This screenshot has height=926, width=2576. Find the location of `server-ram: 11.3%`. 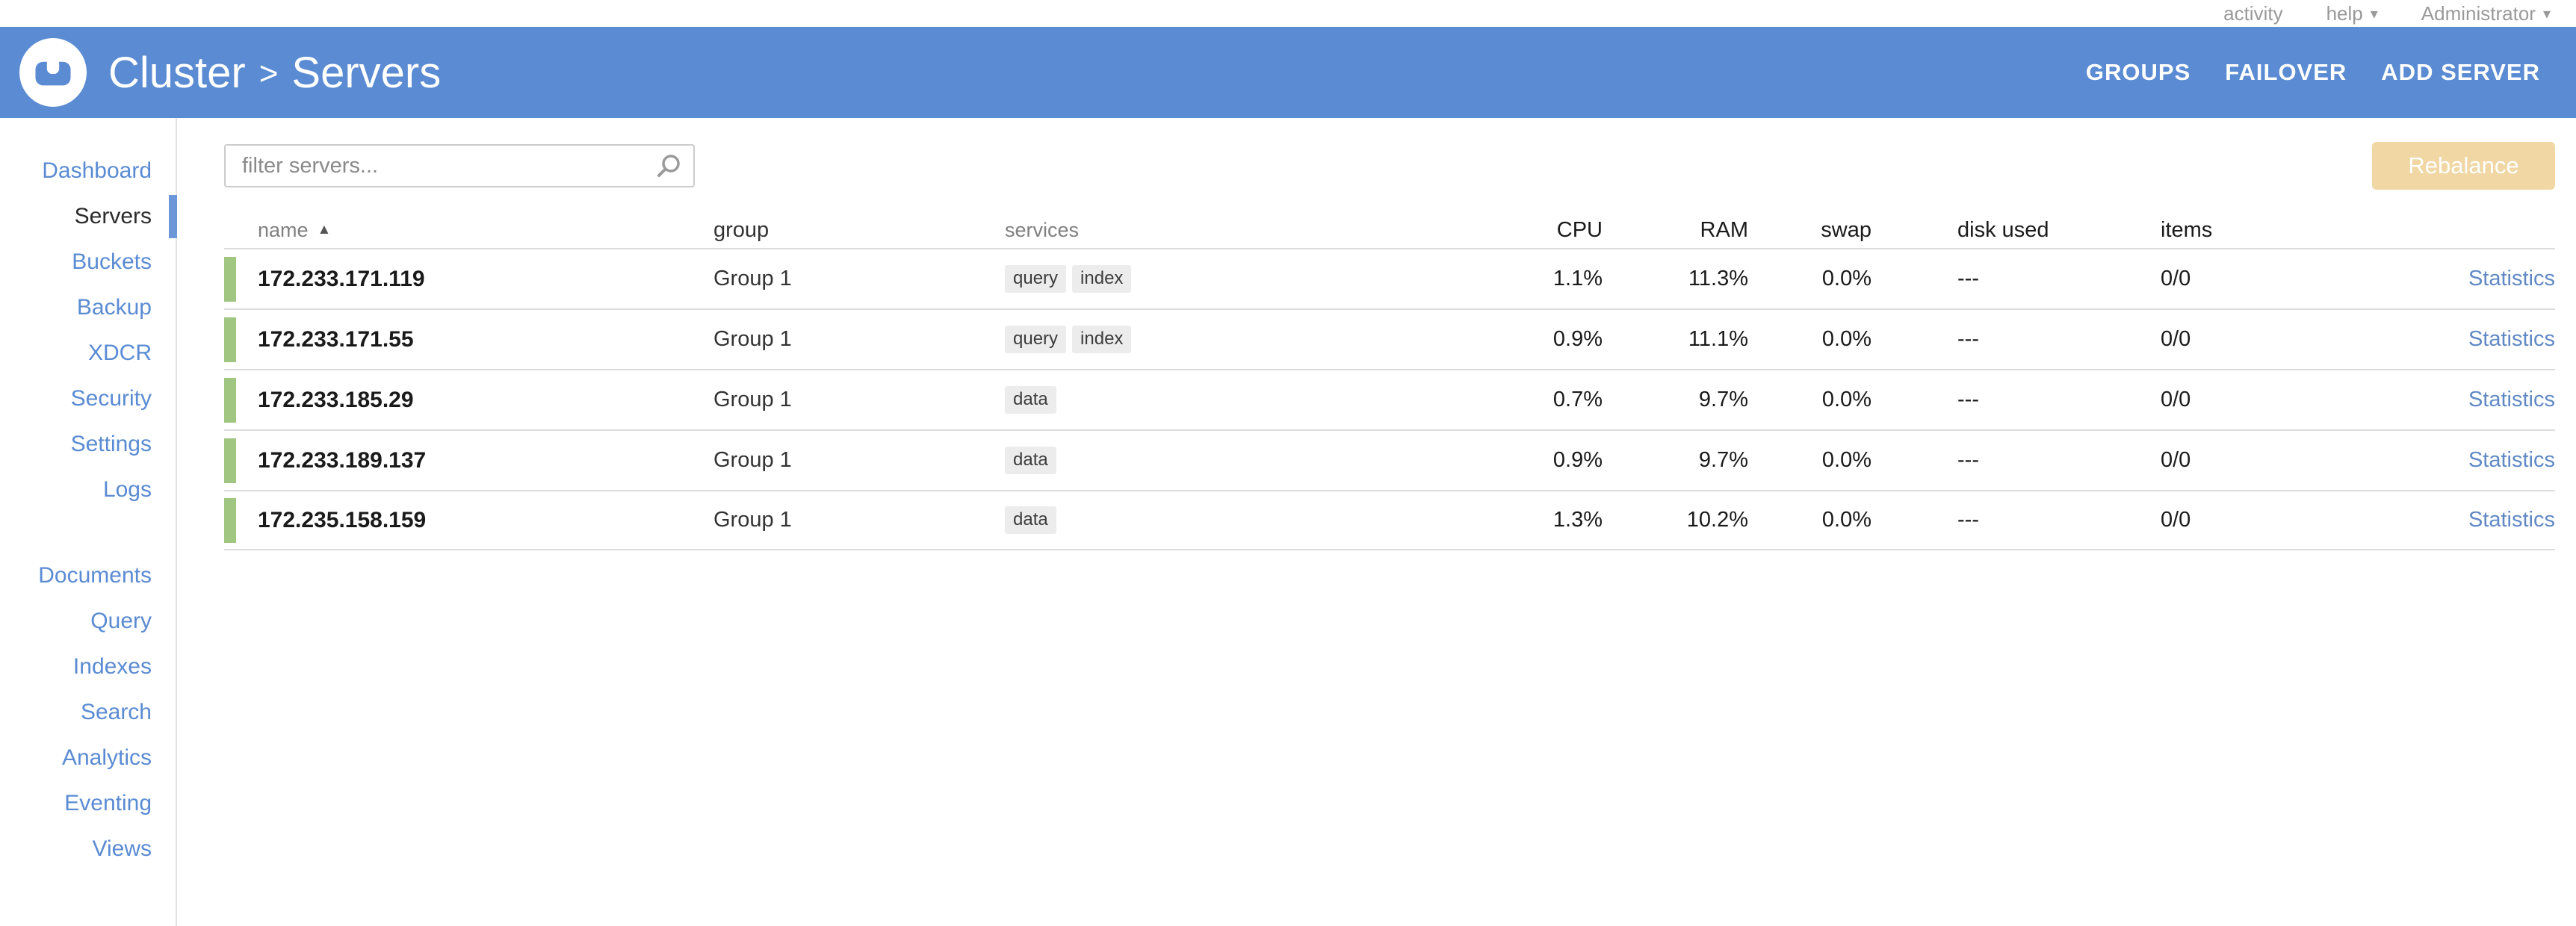

server-ram: 11.3% is located at coordinates (1718, 279).